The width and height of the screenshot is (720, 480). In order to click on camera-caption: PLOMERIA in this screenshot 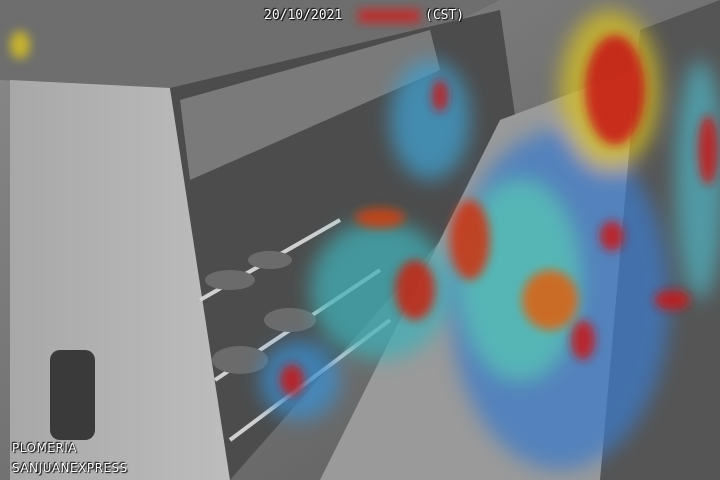, I will do `click(44, 448)`.